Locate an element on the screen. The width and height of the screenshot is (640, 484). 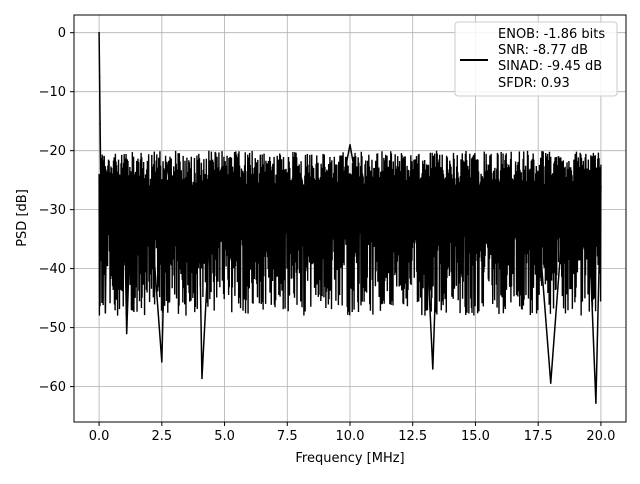
x-tick-label: 17.5 is located at coordinates (538, 436).